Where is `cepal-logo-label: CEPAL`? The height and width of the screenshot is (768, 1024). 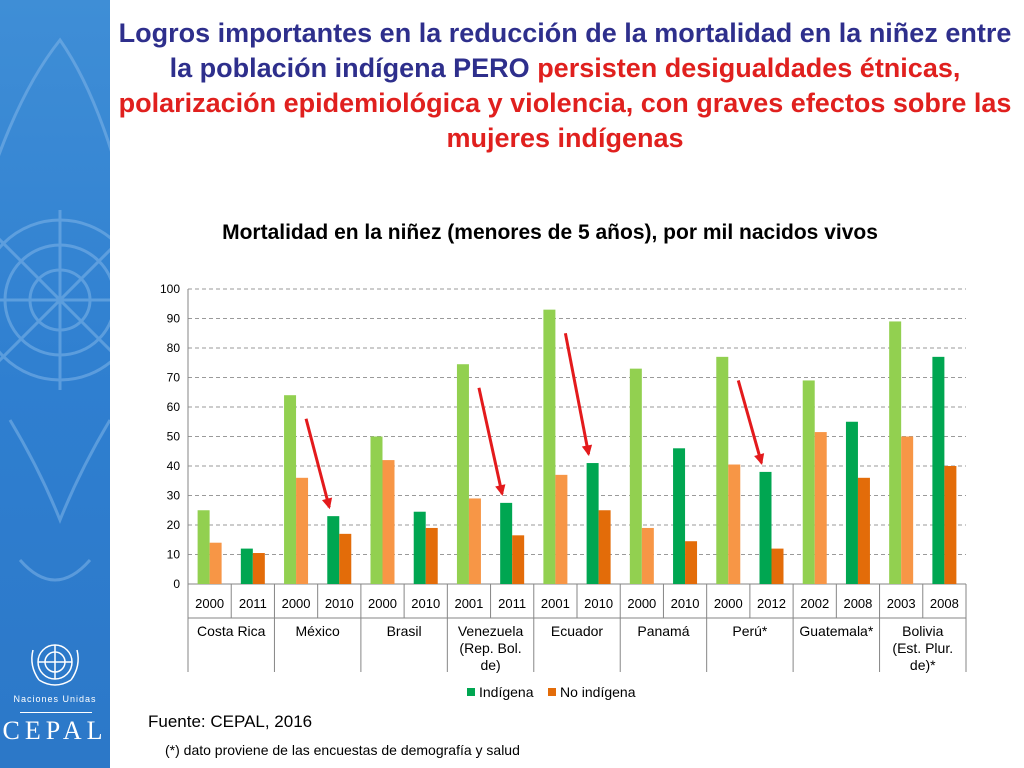
cepal-logo-label: CEPAL is located at coordinates (55, 730).